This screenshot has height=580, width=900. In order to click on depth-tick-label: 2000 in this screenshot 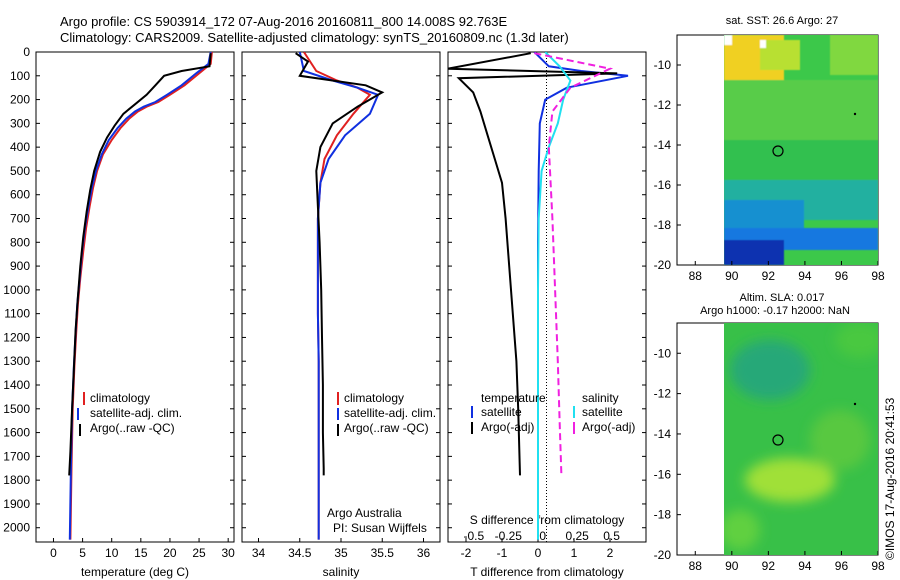, I will do `click(16, 528)`.